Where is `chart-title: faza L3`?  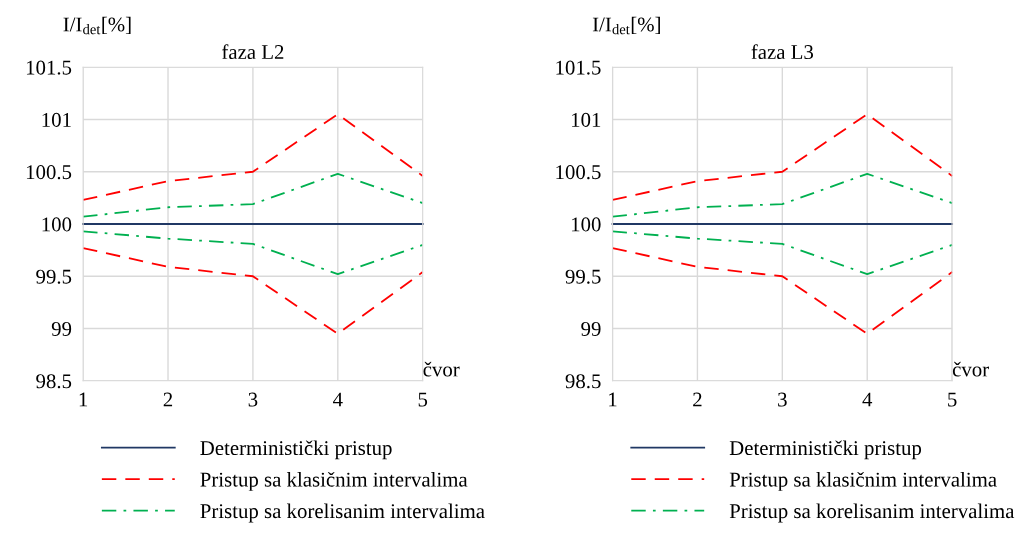
chart-title: faza L3 is located at coordinates (782, 52).